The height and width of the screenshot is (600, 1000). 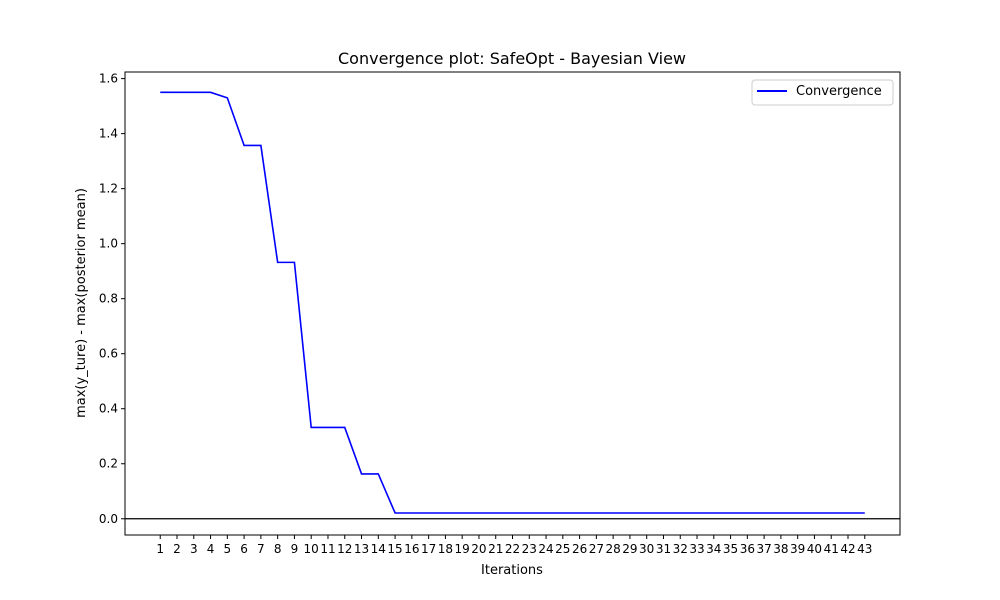 What do you see at coordinates (108, 354) in the screenshot?
I see `y-tick-label: 0.6` at bounding box center [108, 354].